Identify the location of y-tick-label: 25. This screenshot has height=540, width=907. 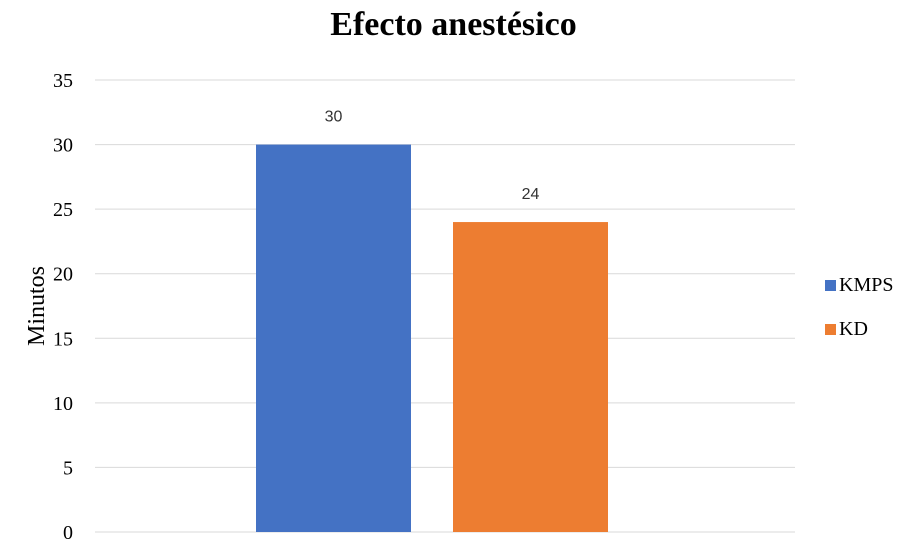
(63, 210).